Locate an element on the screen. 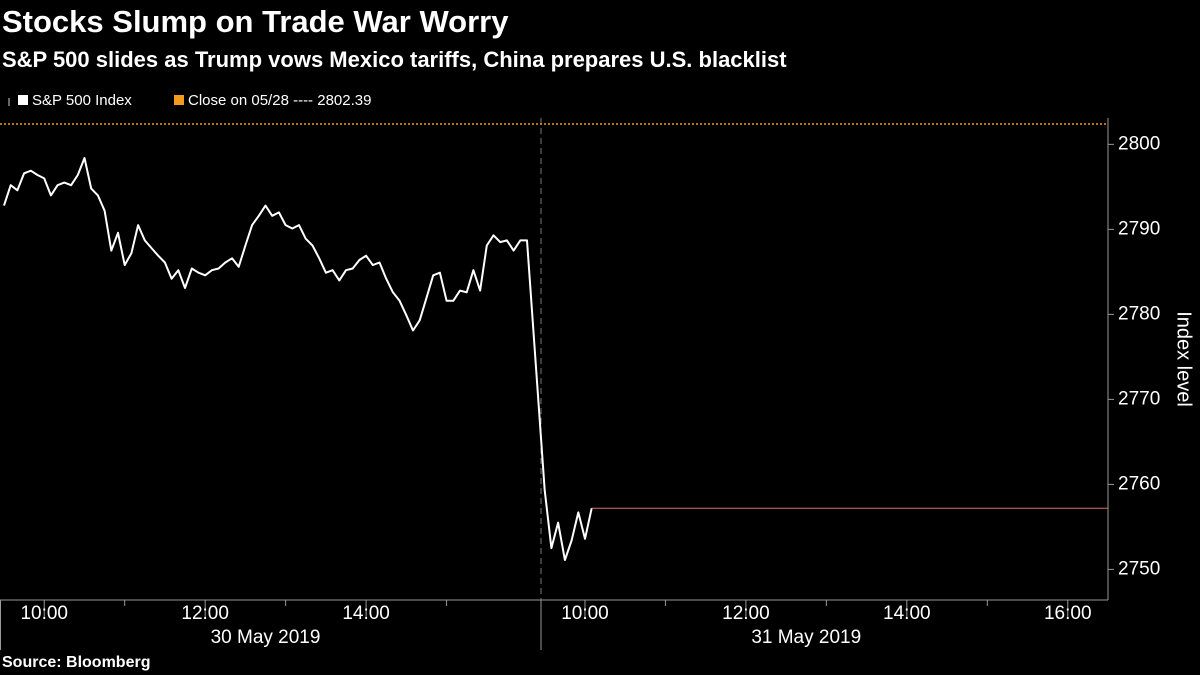 The width and height of the screenshot is (1200, 675). y-tick-label: 2790 is located at coordinates (1139, 228).